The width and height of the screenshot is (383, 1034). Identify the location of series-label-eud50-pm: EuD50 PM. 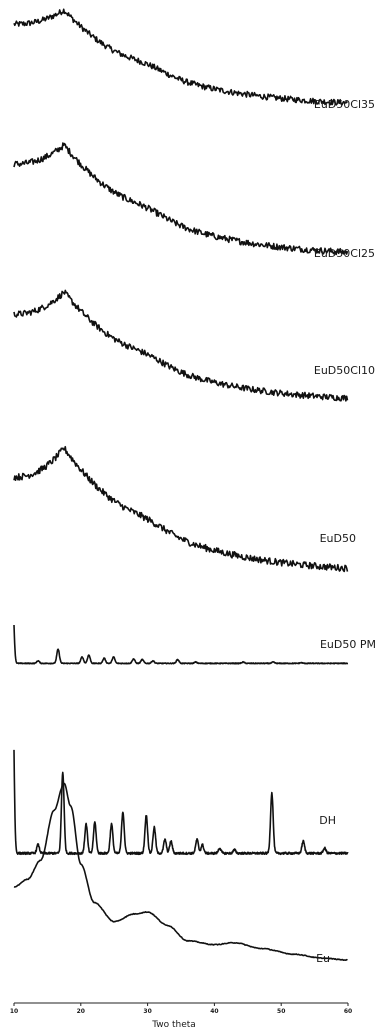
(348, 644).